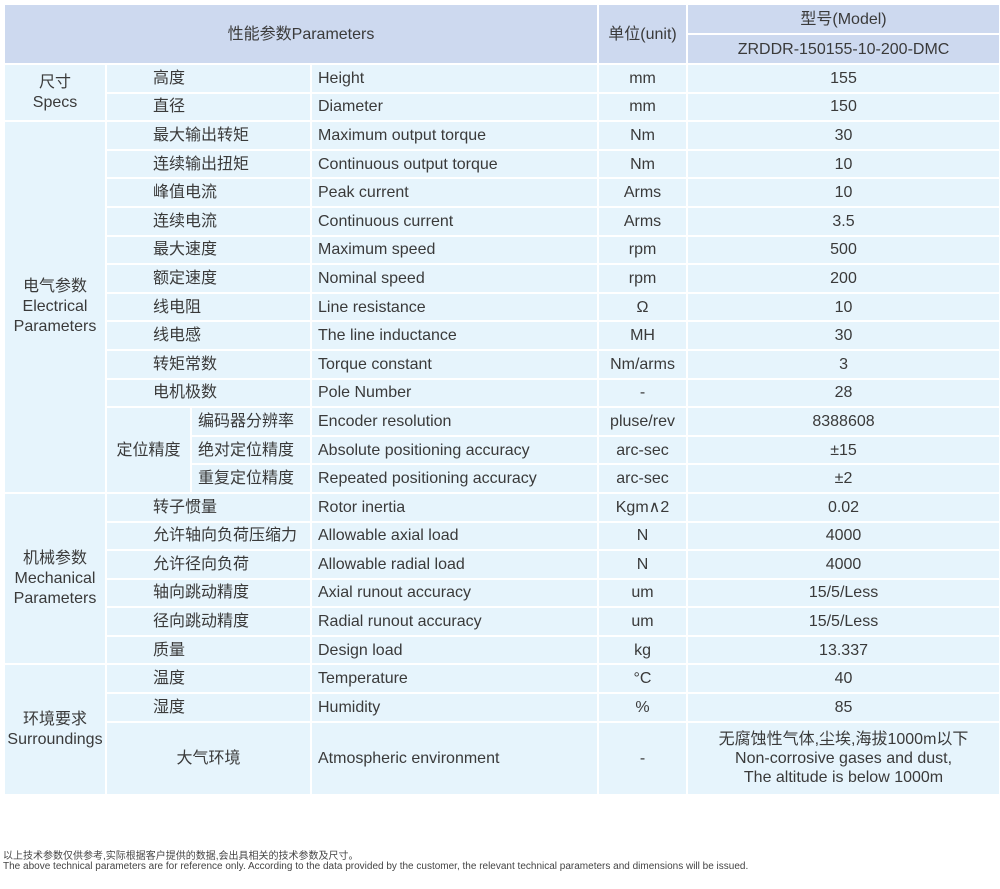 The width and height of the screenshot is (1000, 889). Describe the element at coordinates (208, 278) in the screenshot. I see `param-name-cn: 额定速度` at that location.